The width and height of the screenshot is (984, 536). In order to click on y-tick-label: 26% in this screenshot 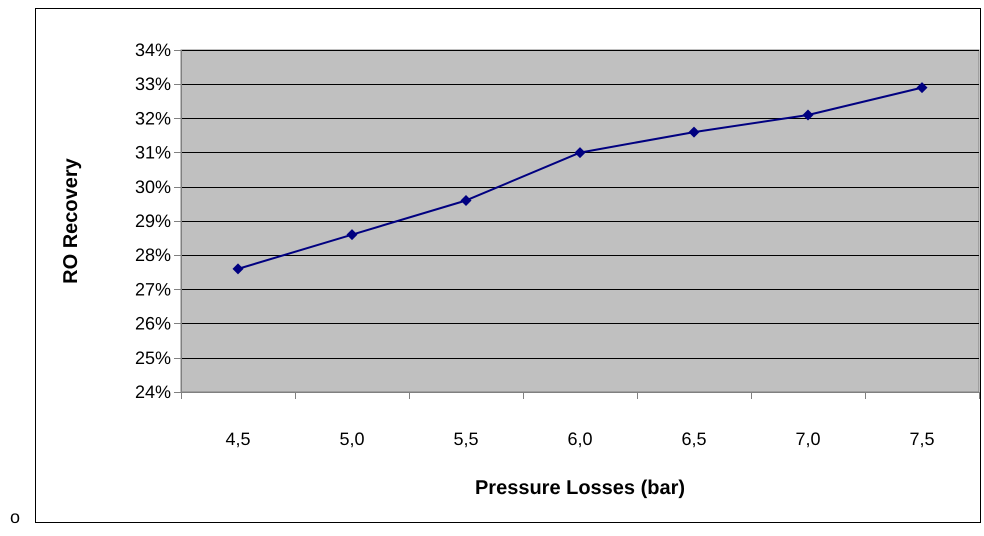, I will do `click(152, 324)`.